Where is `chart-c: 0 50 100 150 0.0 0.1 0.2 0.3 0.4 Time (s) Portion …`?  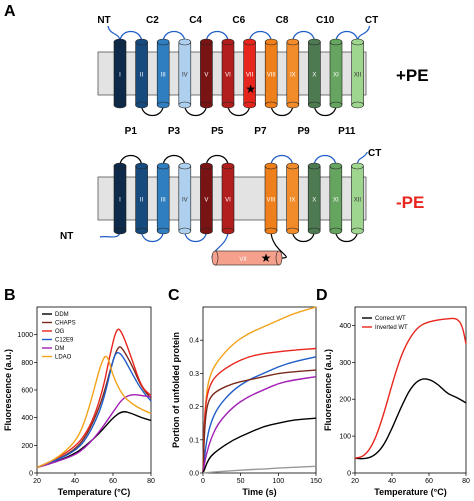
chart-c: 0 50 100 150 0.0 0.1 0.2 0.3 0.4 Time (s) Portion … is located at coordinates (246, 401).